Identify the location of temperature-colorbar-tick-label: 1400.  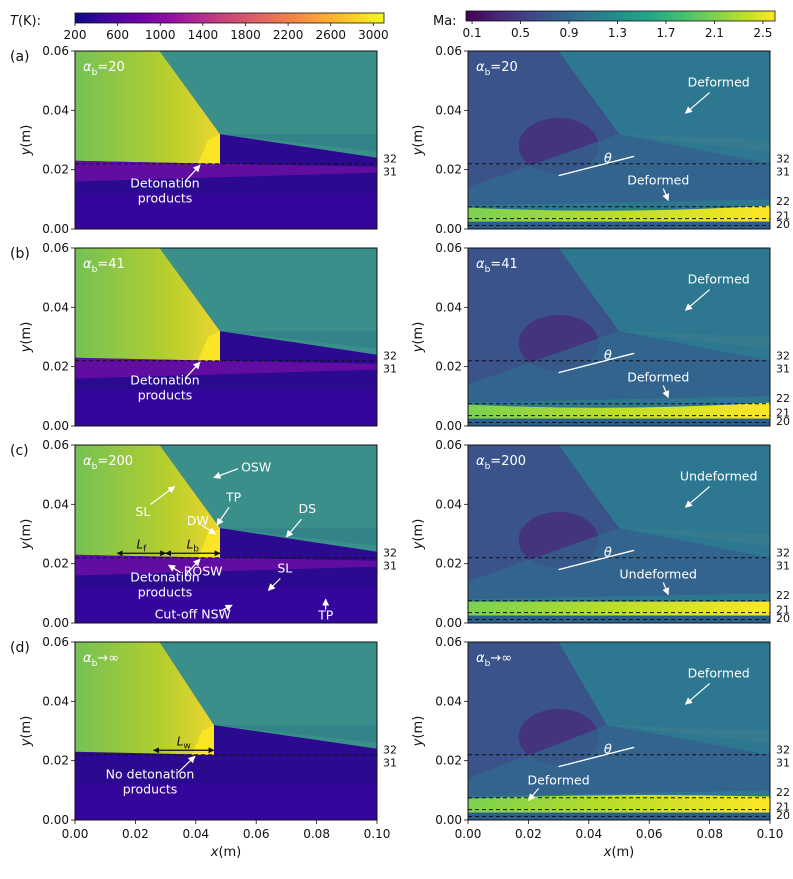
(203, 35).